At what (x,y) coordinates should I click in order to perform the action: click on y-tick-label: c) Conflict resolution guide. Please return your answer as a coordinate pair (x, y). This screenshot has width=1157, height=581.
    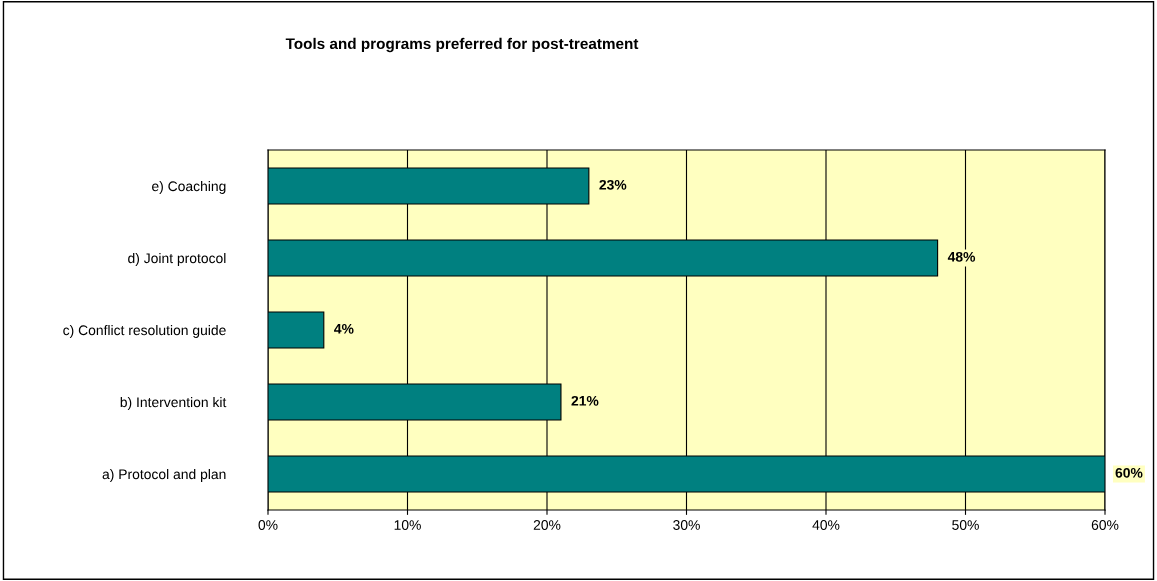
    Looking at the image, I should click on (144, 331).